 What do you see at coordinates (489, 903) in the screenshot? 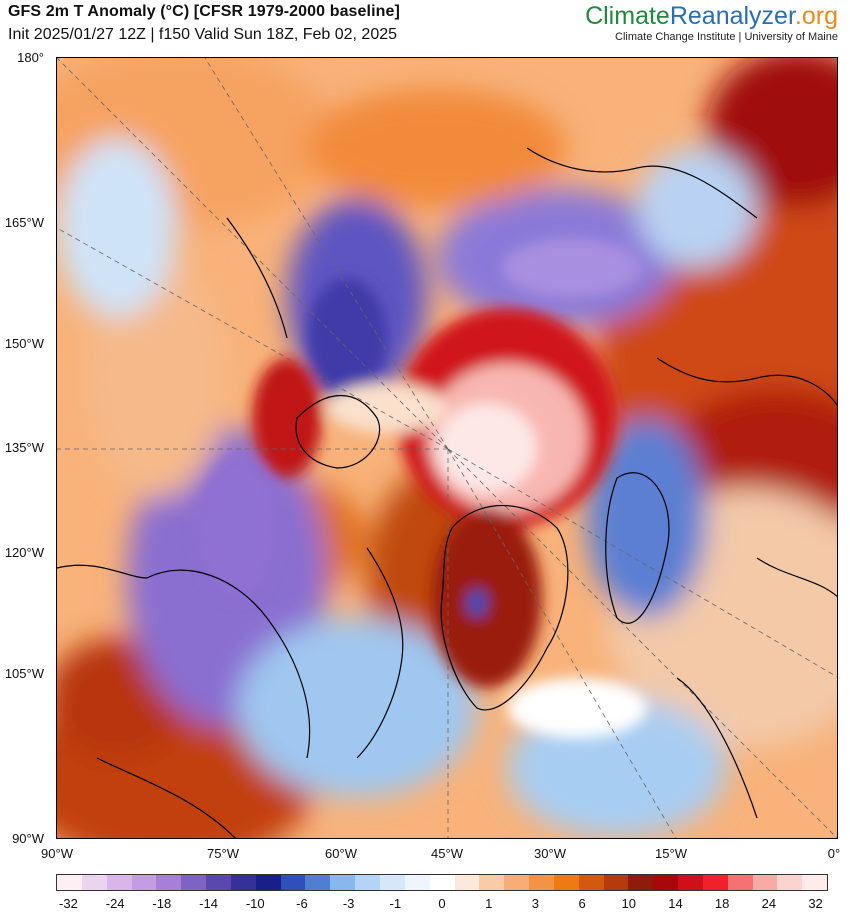
I see `colorbar-tick-label: 1` at bounding box center [489, 903].